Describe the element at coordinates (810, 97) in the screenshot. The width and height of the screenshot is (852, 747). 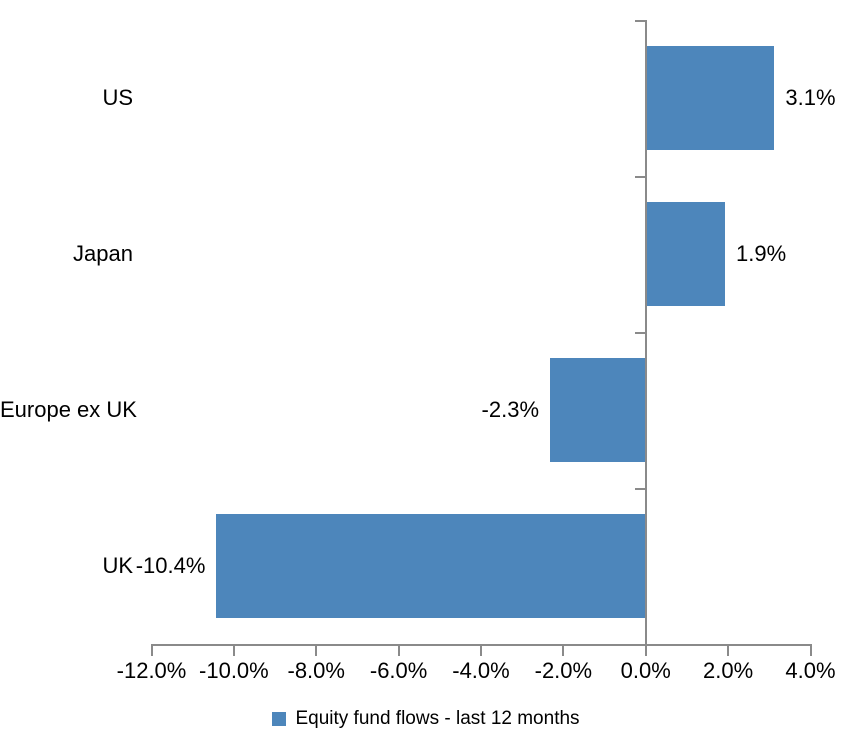
I see `value-label: 3.1%` at that location.